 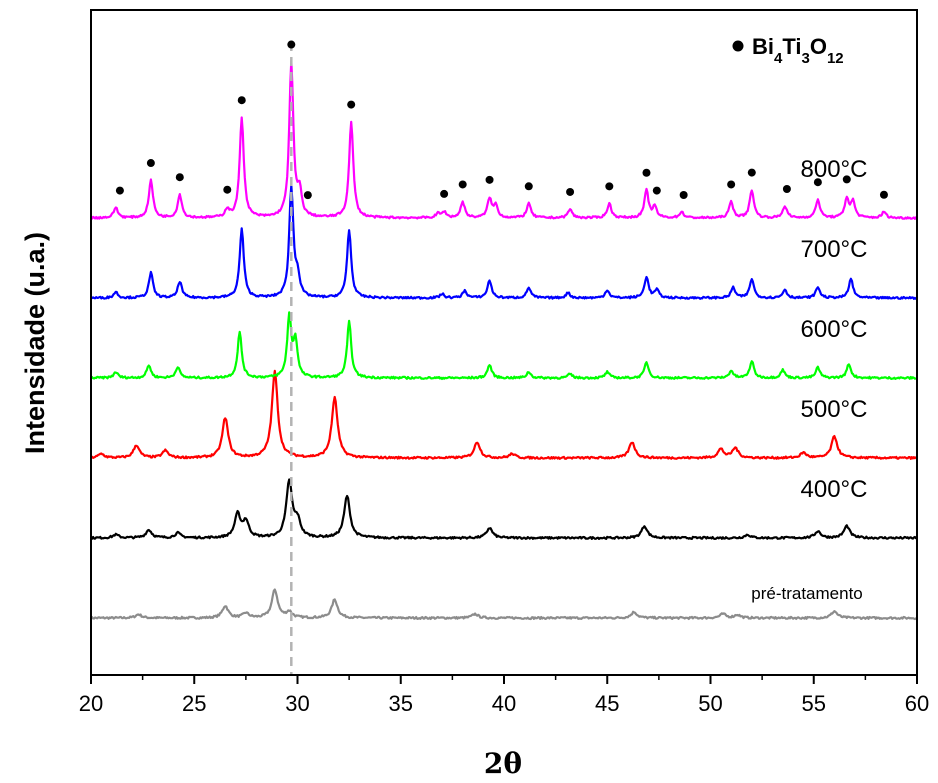 I want to click on x-tick-label: 40, so click(x=504, y=703).